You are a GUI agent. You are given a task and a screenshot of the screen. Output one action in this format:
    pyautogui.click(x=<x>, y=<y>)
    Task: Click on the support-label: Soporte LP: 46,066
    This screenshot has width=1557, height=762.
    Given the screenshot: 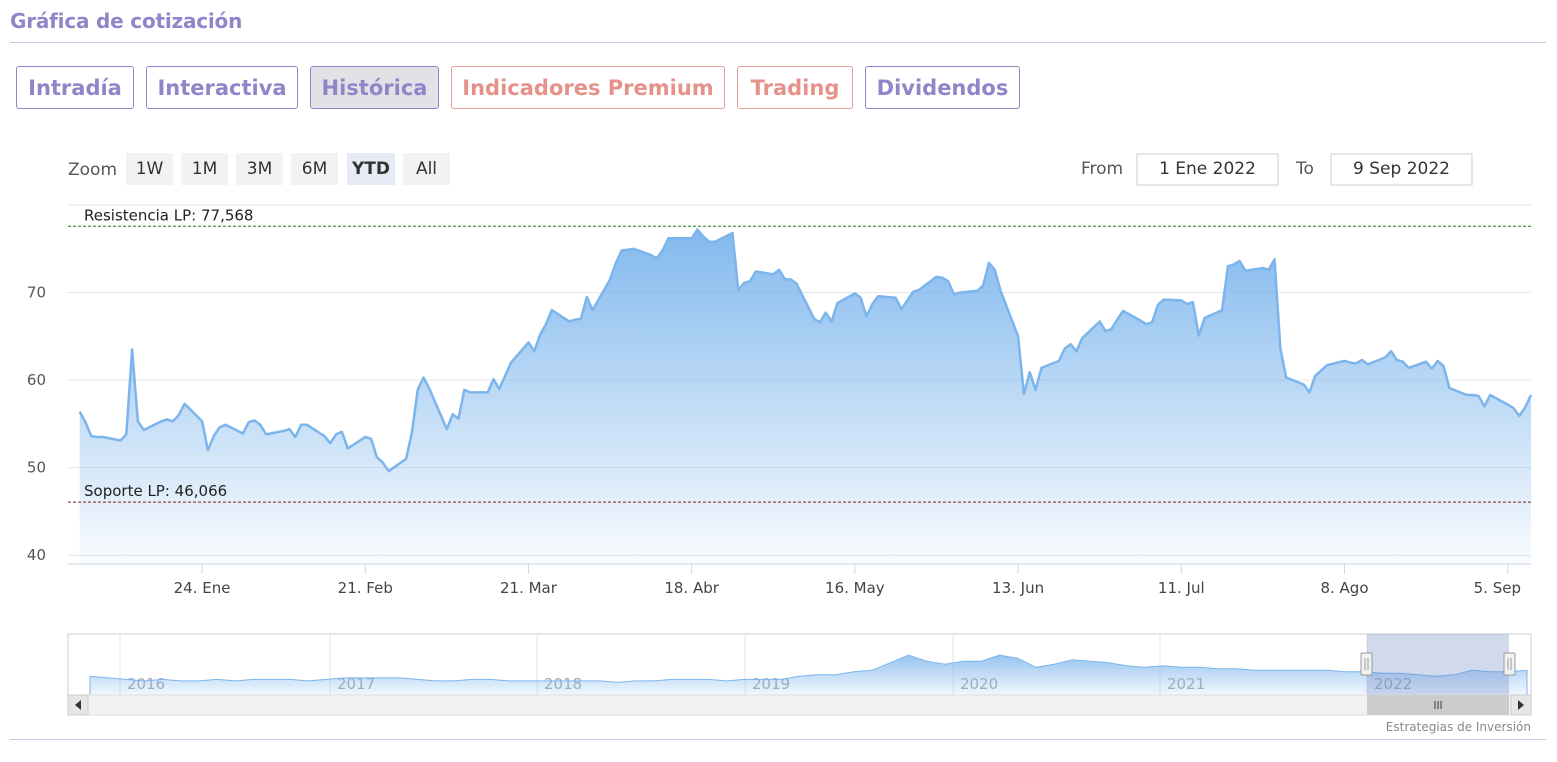 What is the action you would take?
    pyautogui.click(x=155, y=491)
    